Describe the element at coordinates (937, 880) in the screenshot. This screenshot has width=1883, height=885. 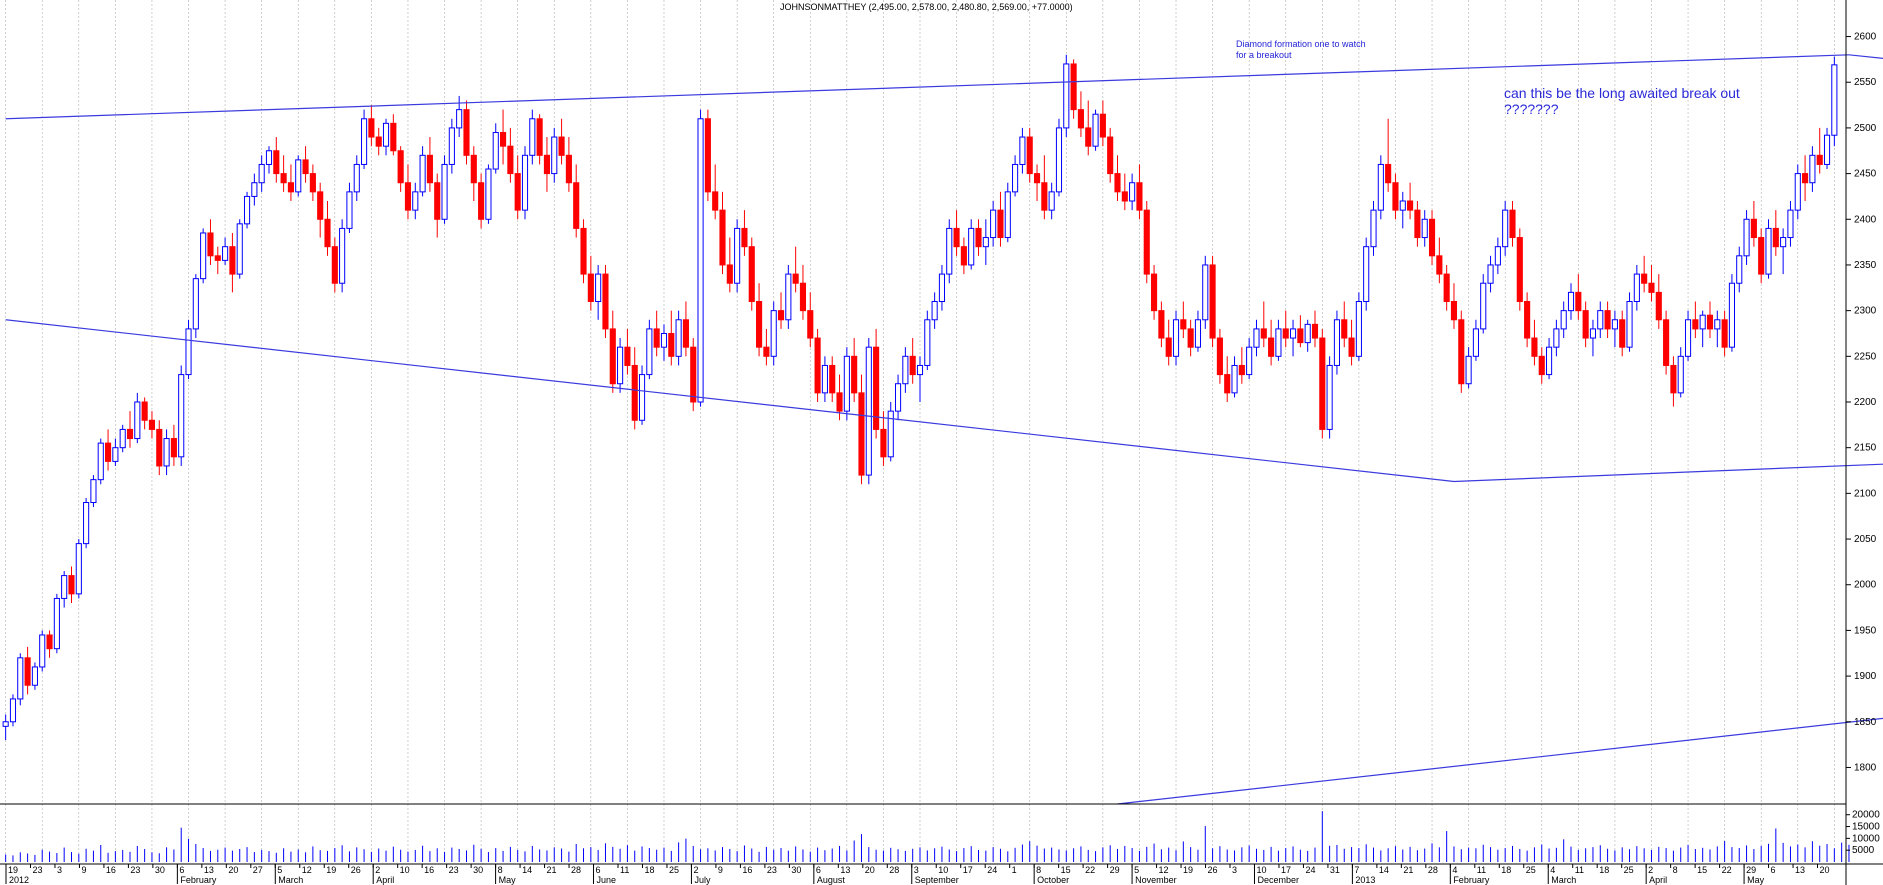
I see `month-label: September` at that location.